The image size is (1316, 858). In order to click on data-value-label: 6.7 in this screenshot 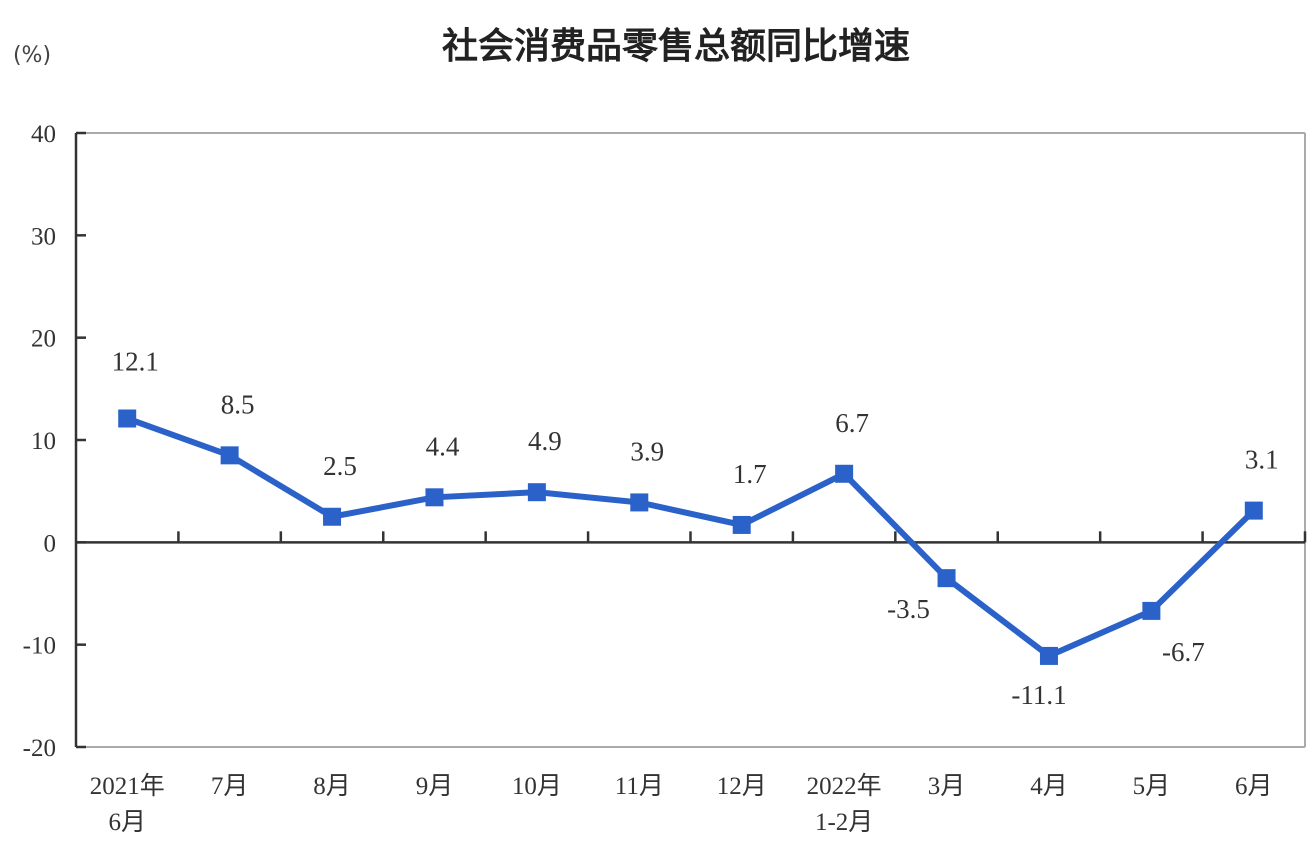, I will do `click(852, 423)`.